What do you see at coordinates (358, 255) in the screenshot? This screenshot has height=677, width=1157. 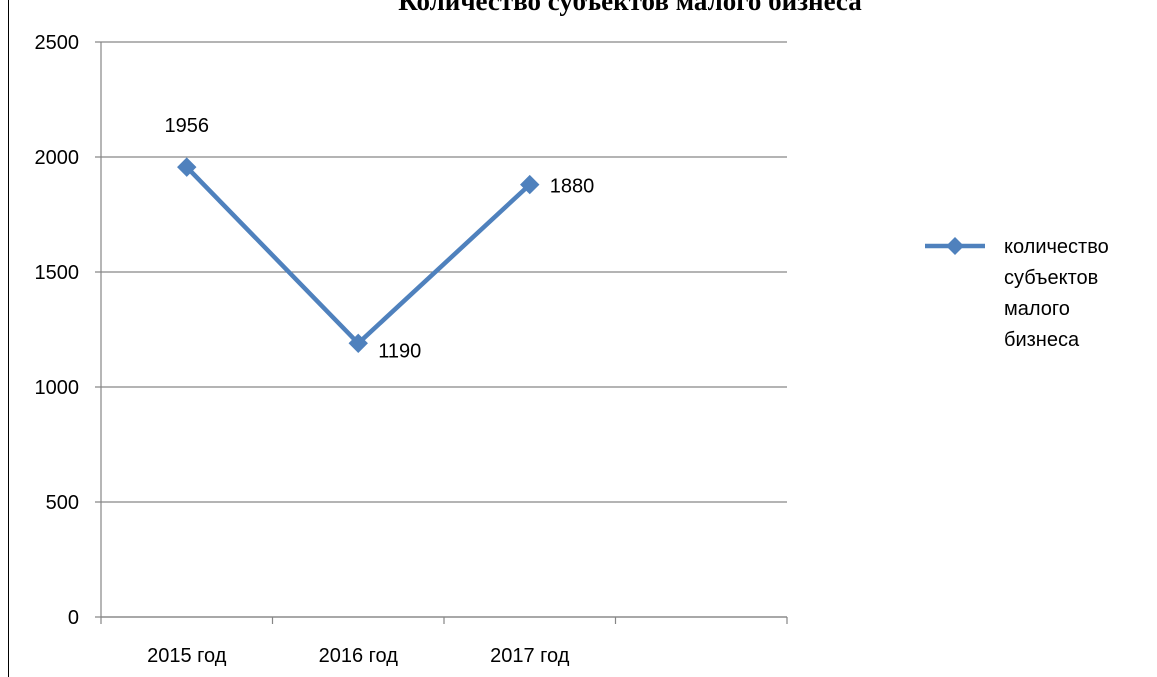 I see `series-line` at bounding box center [358, 255].